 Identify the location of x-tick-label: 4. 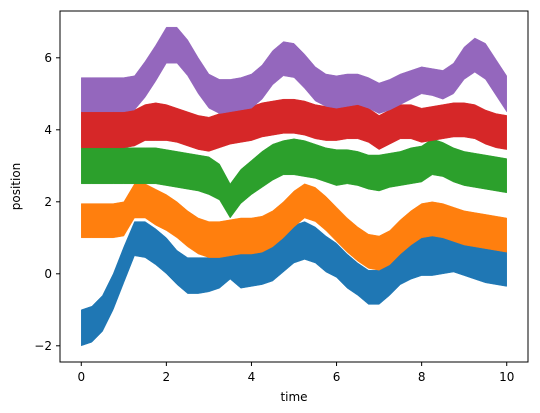
(252, 377).